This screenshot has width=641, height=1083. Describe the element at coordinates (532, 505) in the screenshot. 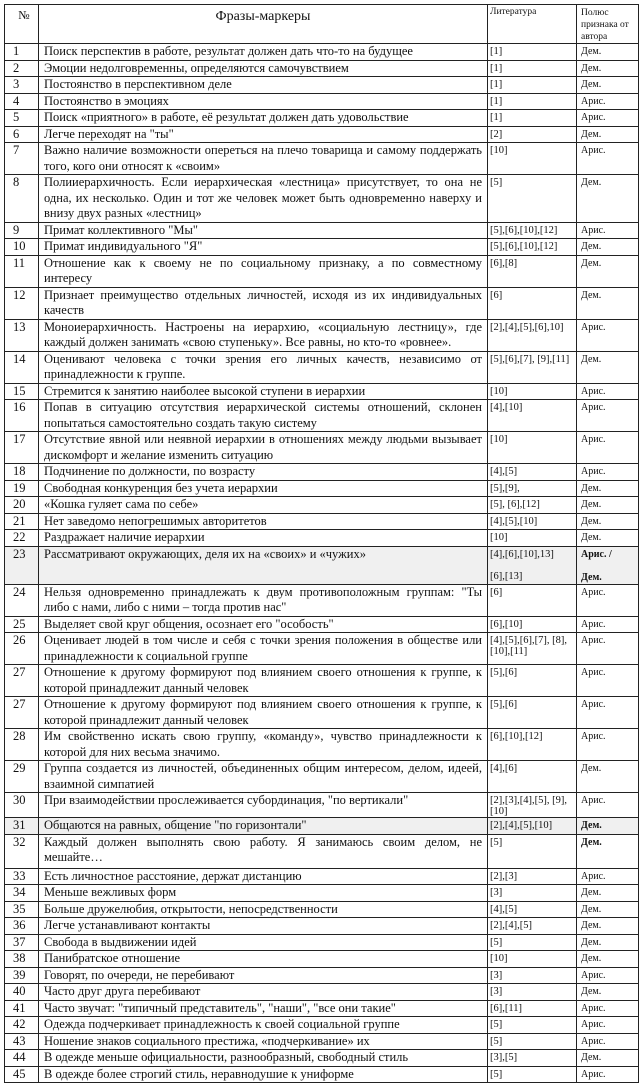

I see `row-literature: [5], [6],[12]` at that location.